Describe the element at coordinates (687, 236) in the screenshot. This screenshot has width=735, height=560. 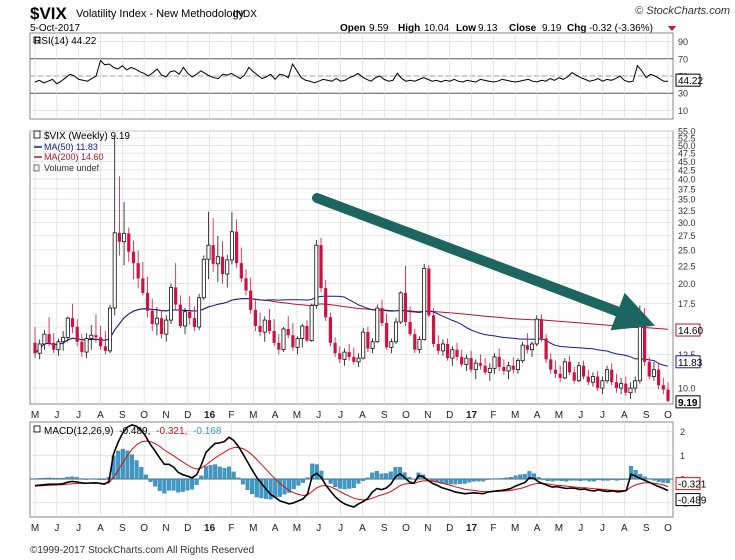
I see `price-tick-label: 27.5` at that location.